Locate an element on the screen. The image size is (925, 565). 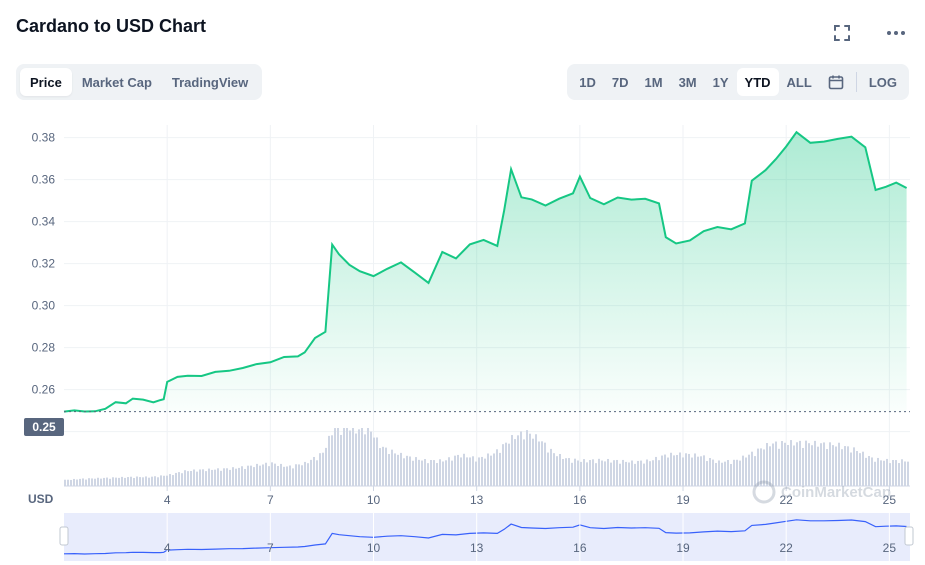
range-1y: 1Y is located at coordinates (720, 82).